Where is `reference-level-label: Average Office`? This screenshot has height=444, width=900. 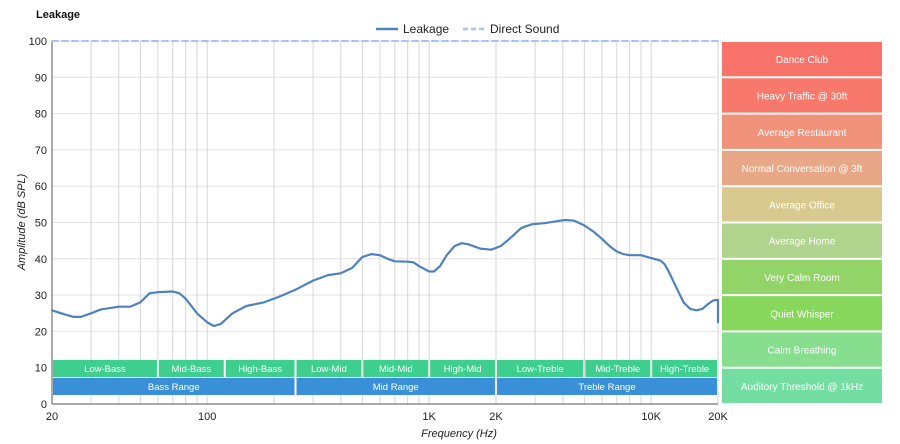 reference-level-label: Average Office is located at coordinates (802, 205).